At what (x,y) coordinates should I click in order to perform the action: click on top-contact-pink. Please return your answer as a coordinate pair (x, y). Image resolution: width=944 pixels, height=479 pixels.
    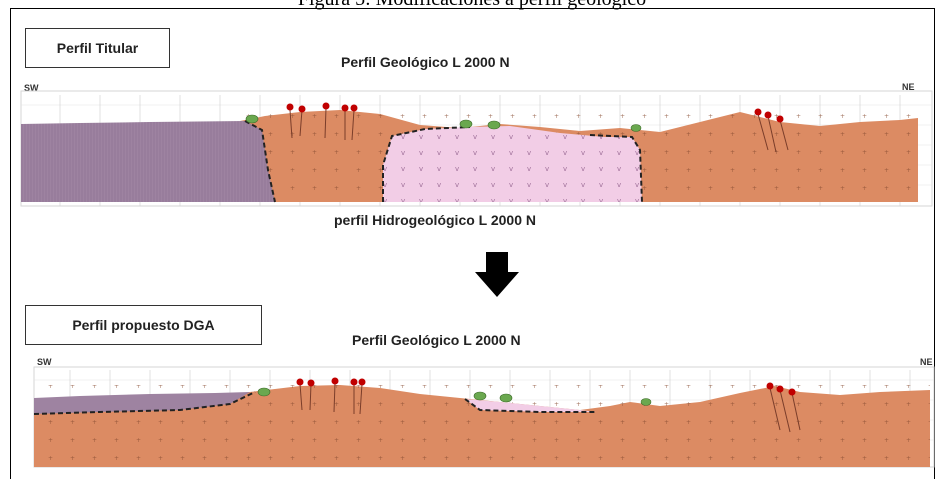
    Looking at the image, I should click on (426, 164).